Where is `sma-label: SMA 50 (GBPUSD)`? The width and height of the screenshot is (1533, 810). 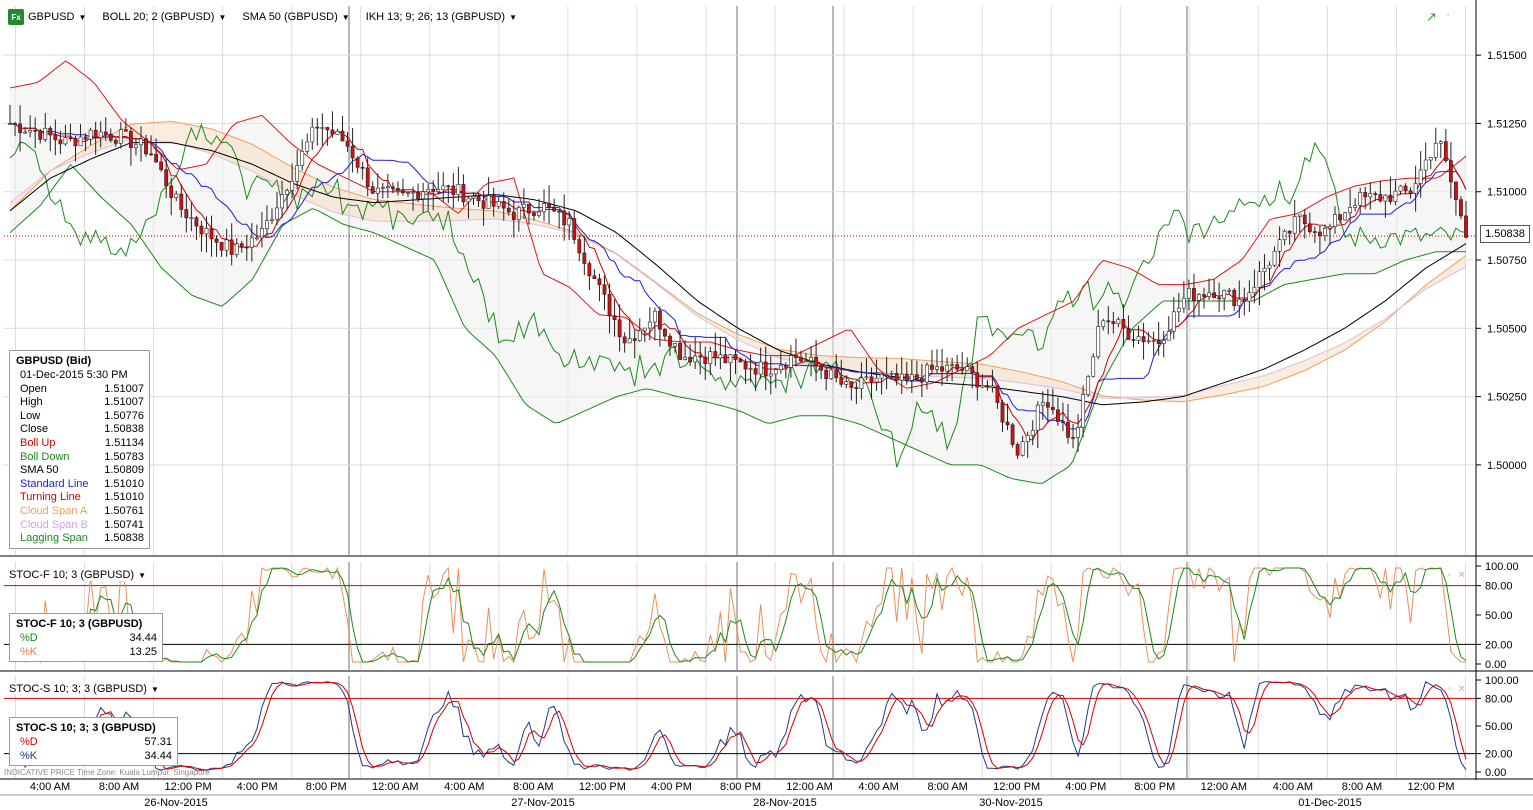
sma-label: SMA 50 (GBPUSD) is located at coordinates (290, 17).